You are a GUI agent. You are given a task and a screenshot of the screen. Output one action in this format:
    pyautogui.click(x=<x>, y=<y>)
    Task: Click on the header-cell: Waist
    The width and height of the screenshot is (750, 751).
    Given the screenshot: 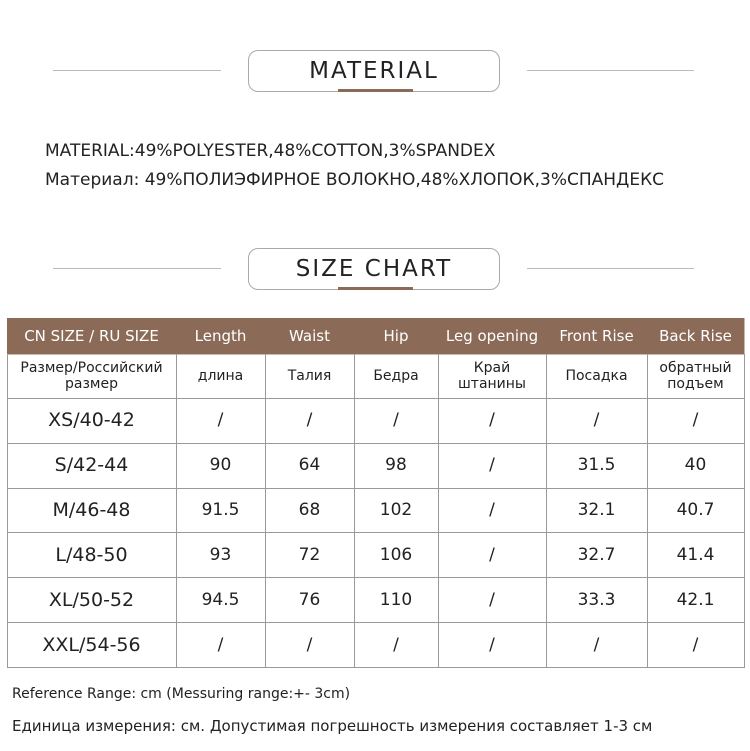 What is the action you would take?
    pyautogui.click(x=310, y=336)
    